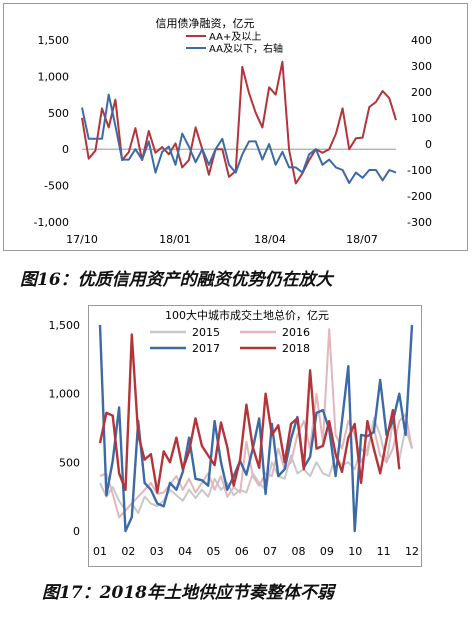 This screenshot has height=620, width=473. I want to click on chart-2-legend-label: 2016, so click(296, 332).